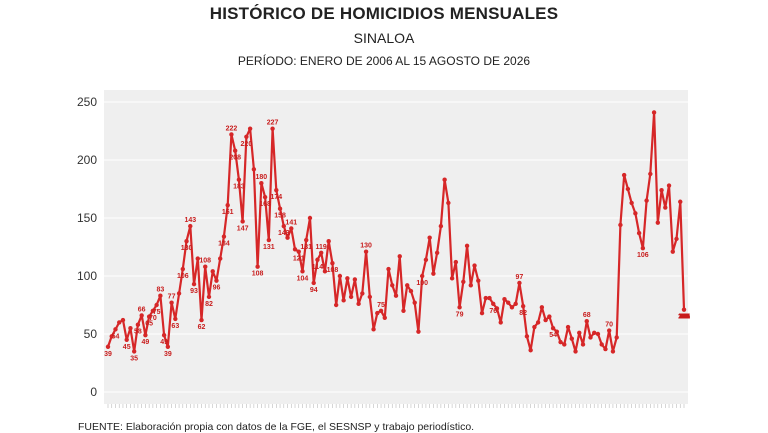 The image size is (768, 433). I want to click on data-label: 102, so click(684, 317).